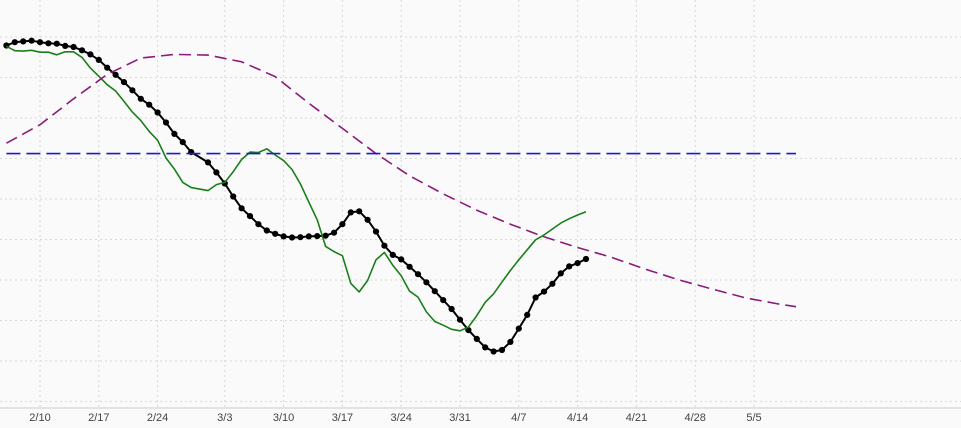 The width and height of the screenshot is (961, 428). Describe the element at coordinates (283, 418) in the screenshot. I see `x-tick-label: 3/10` at that location.